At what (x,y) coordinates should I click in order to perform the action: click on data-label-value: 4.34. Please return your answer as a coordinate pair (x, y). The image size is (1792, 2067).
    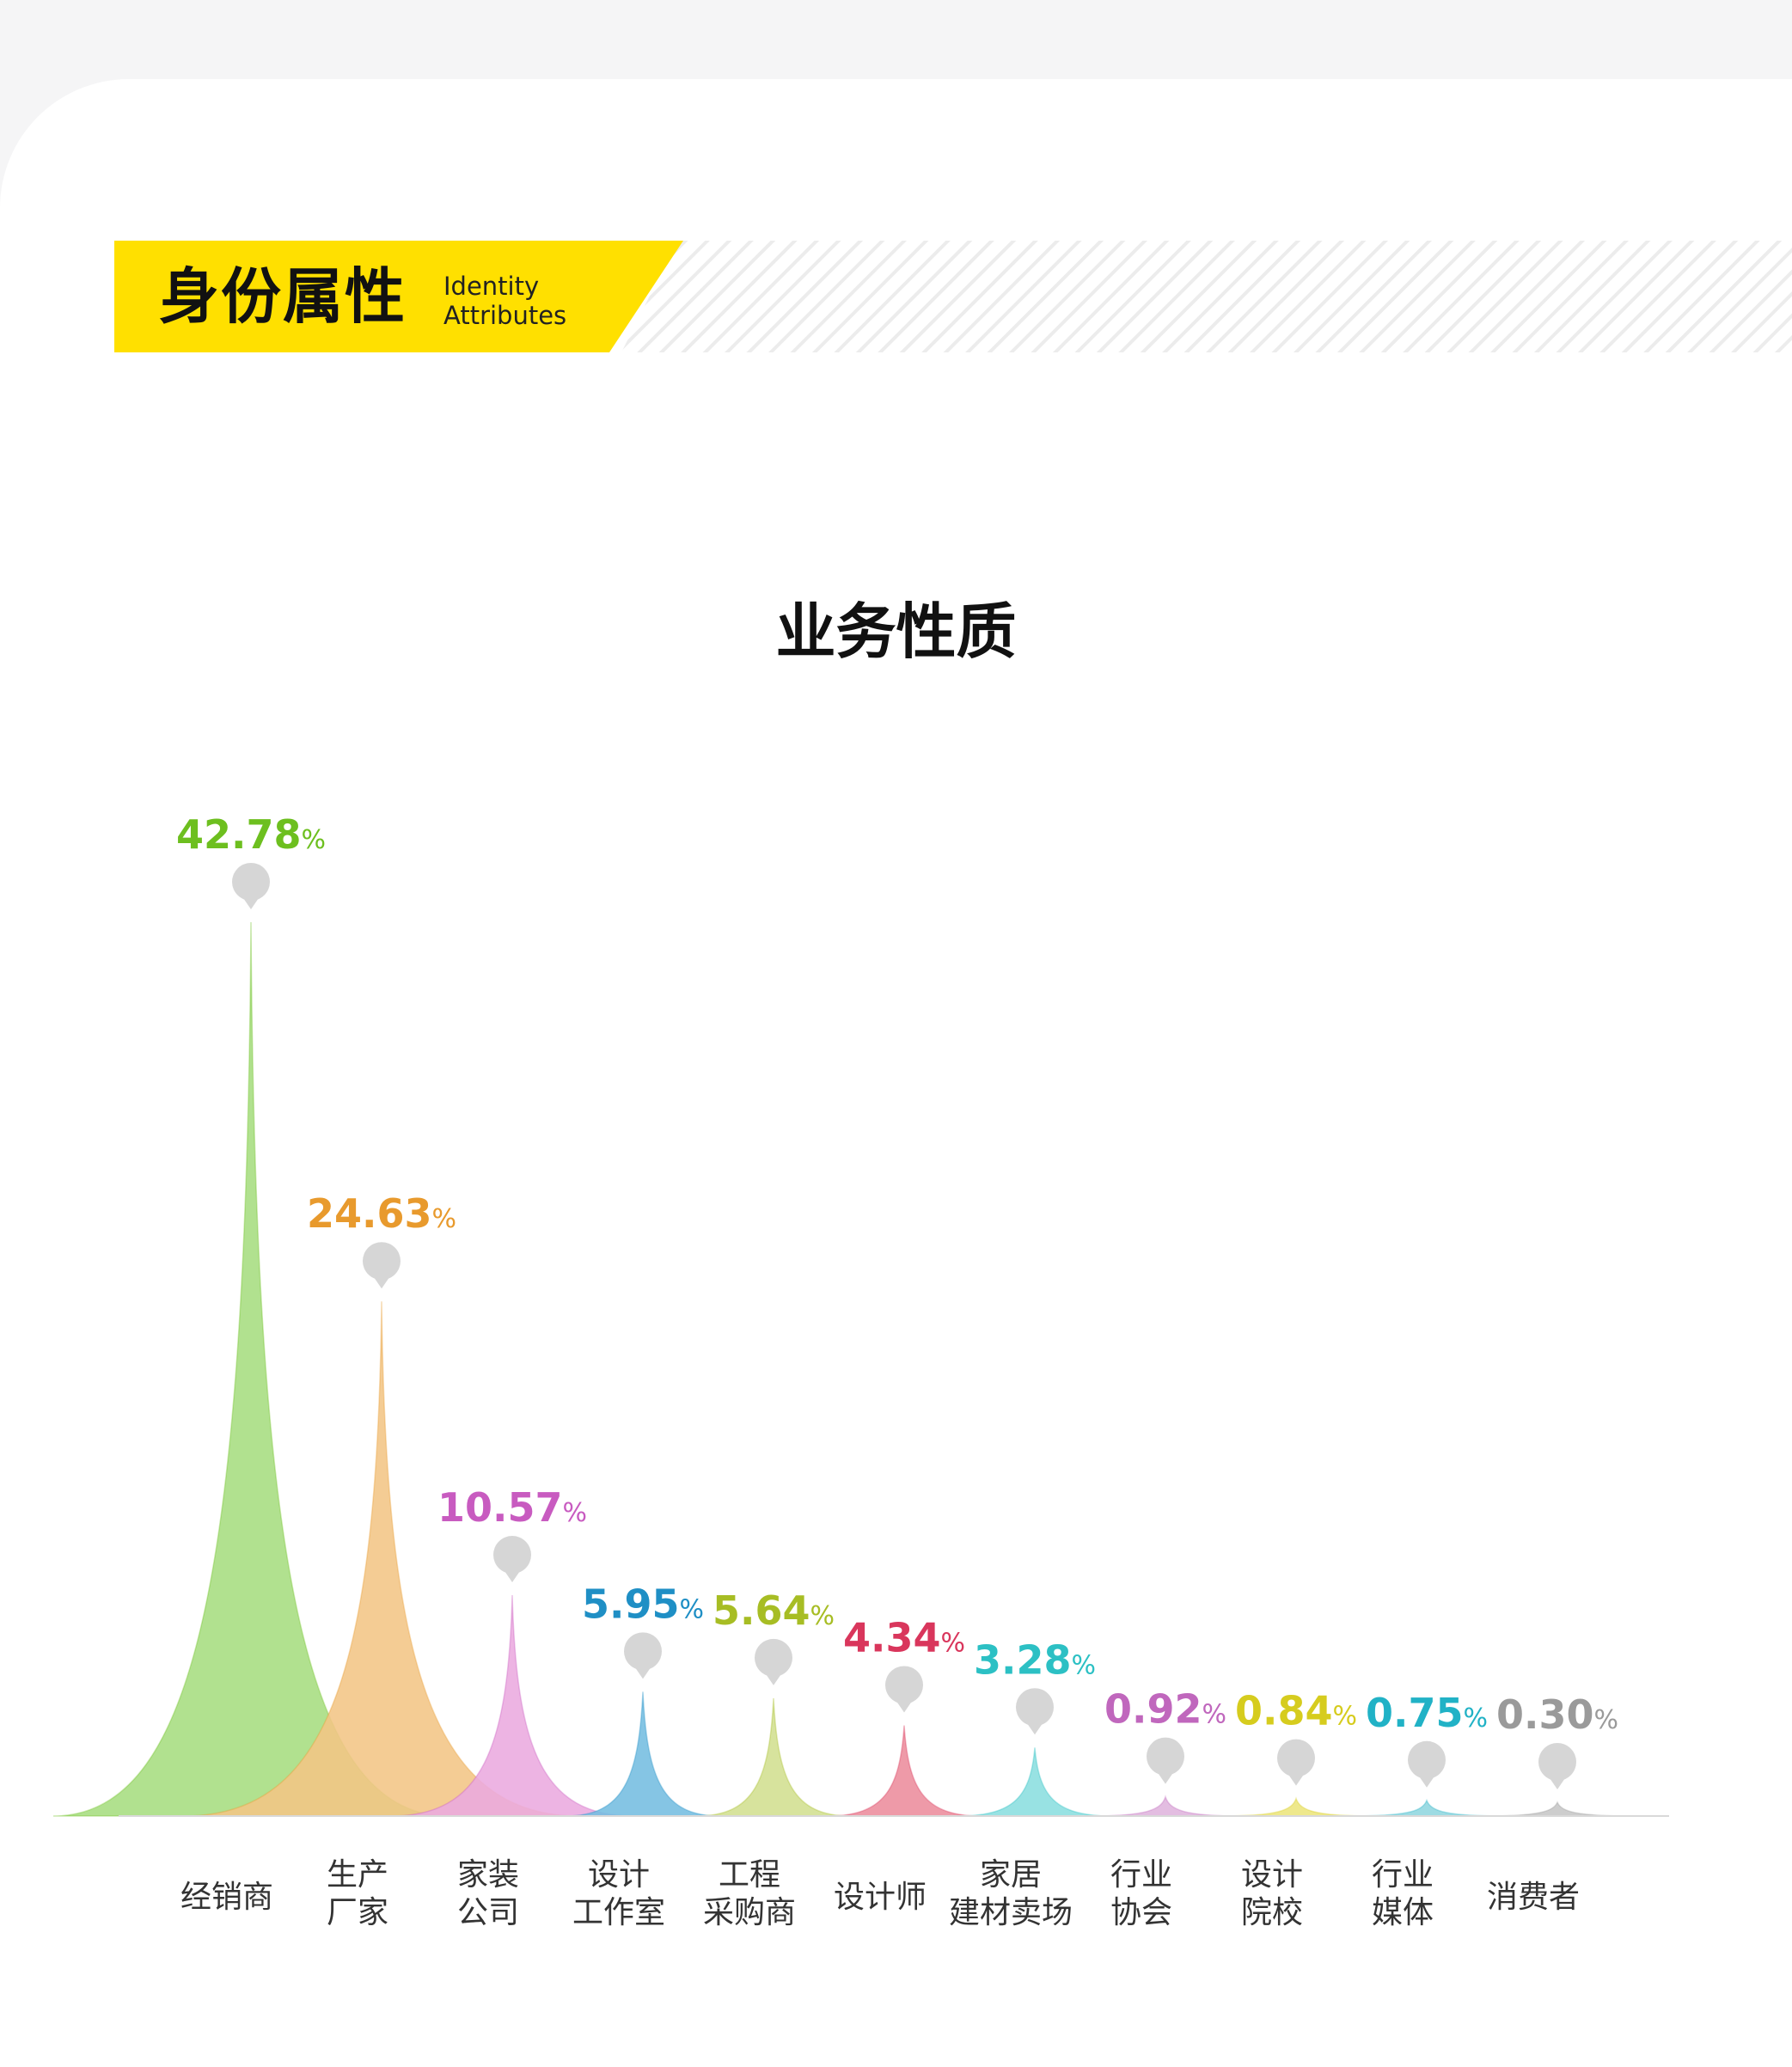
    Looking at the image, I should click on (892, 1637).